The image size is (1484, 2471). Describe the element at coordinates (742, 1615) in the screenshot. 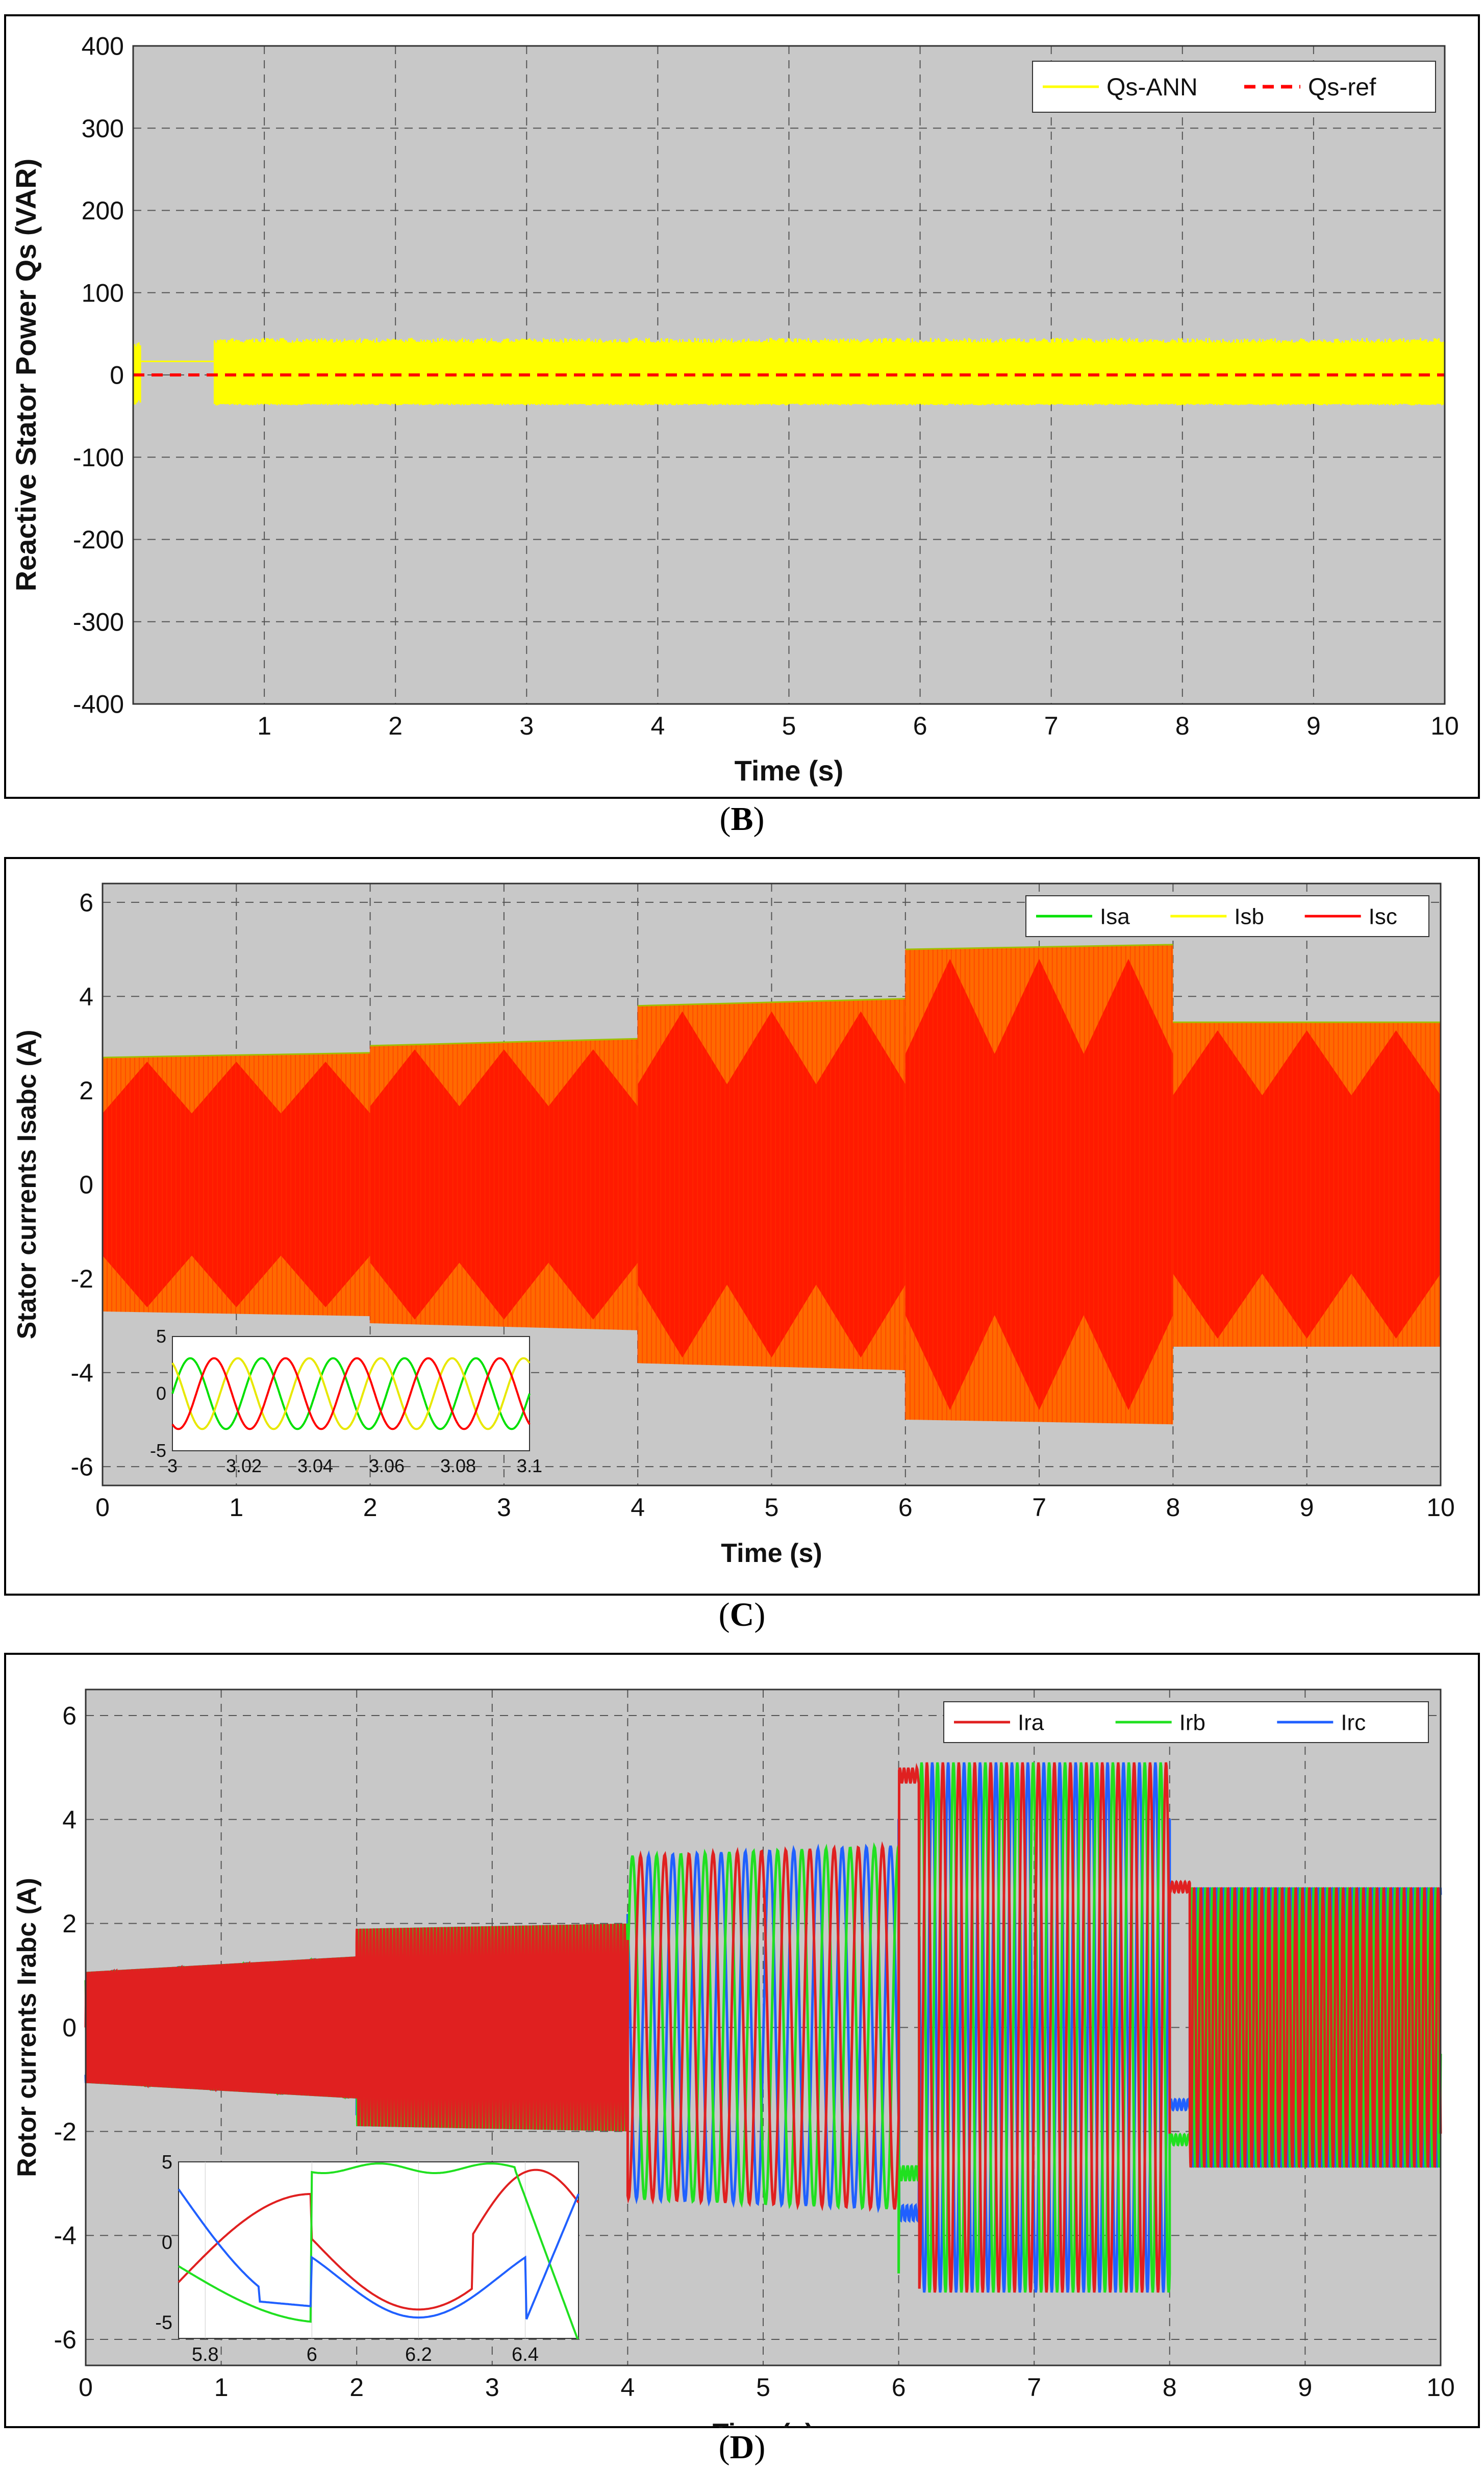

I see `caption-c: (C)` at that location.